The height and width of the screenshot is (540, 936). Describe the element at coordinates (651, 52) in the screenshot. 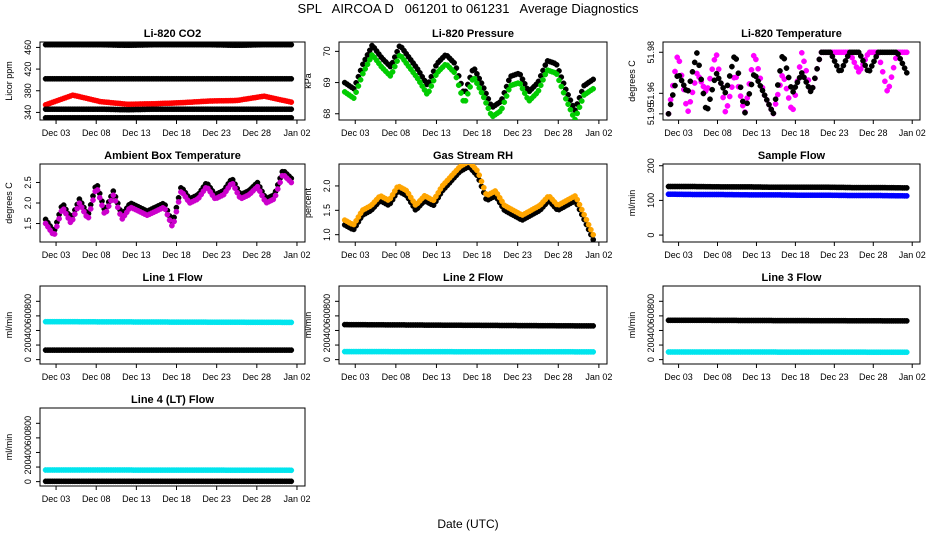

I see `y-tick-label: 51.98` at that location.